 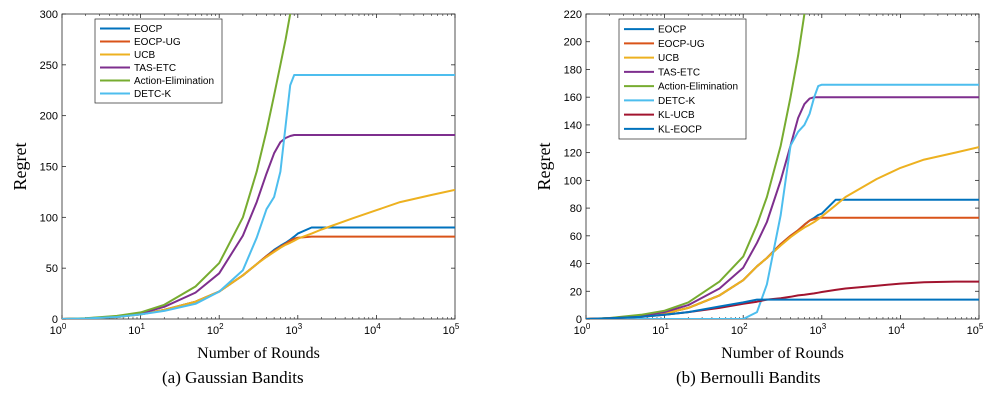 What do you see at coordinates (52, 269) in the screenshot?
I see `y-tick-label: 50` at bounding box center [52, 269].